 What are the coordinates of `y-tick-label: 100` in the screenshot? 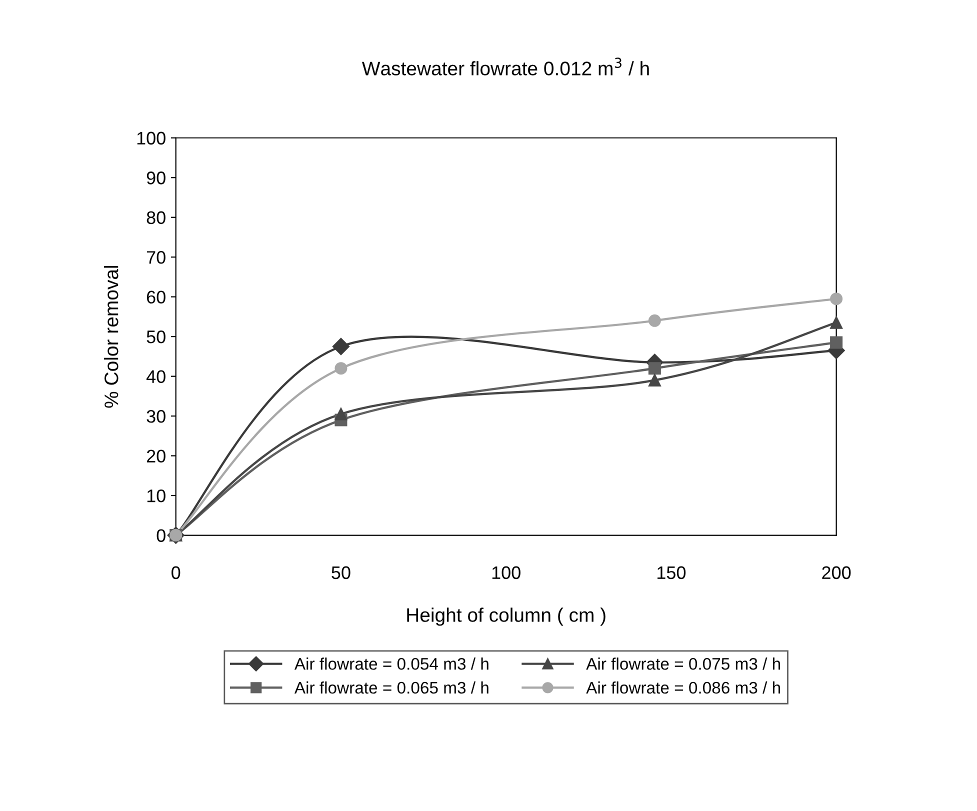 It's located at (151, 138).